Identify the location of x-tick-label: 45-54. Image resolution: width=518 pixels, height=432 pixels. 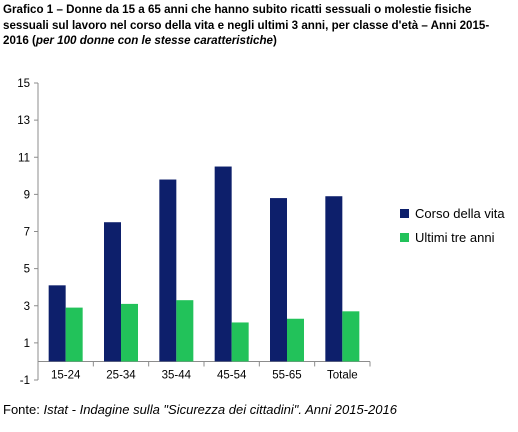
(232, 375).